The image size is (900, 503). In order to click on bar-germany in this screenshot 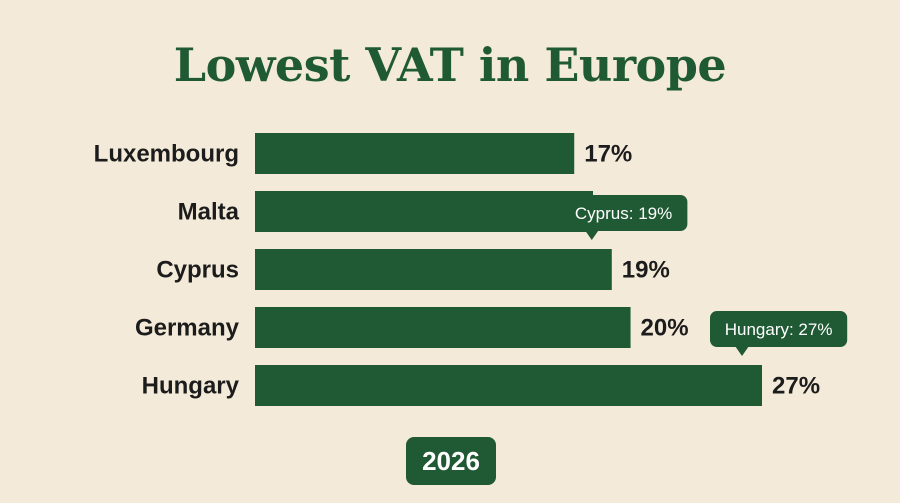, I will do `click(443, 327)`.